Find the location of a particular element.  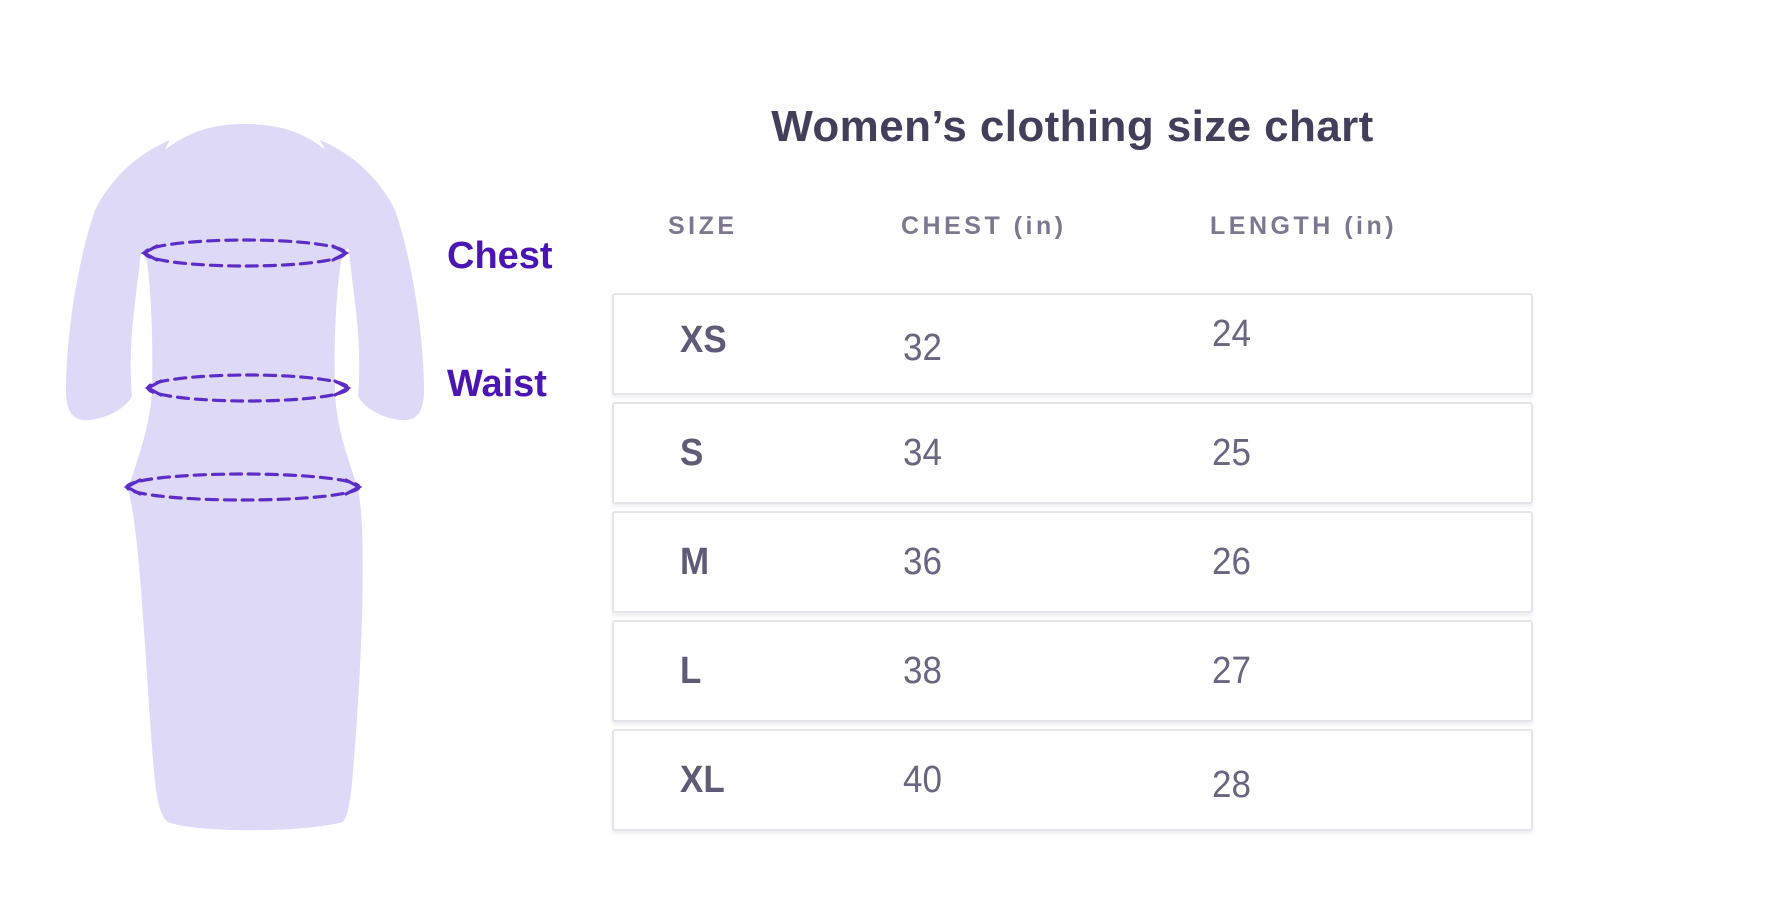

chest-measurement-ellipse is located at coordinates (245, 253).